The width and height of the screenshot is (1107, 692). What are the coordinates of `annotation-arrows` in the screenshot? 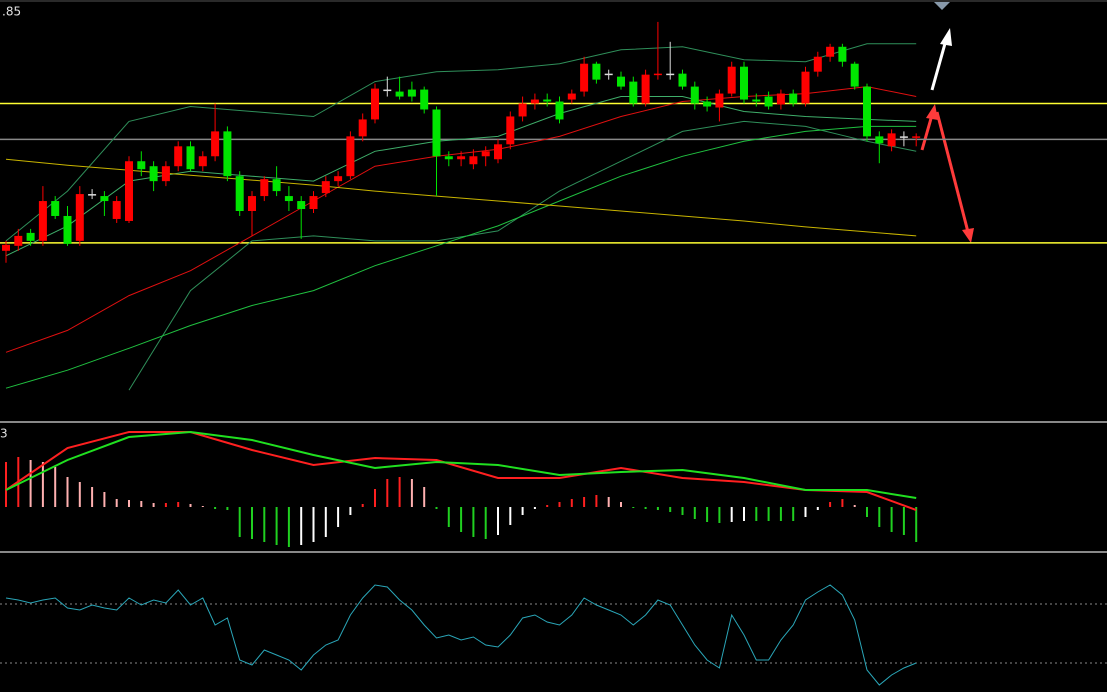 It's located at (947, 135).